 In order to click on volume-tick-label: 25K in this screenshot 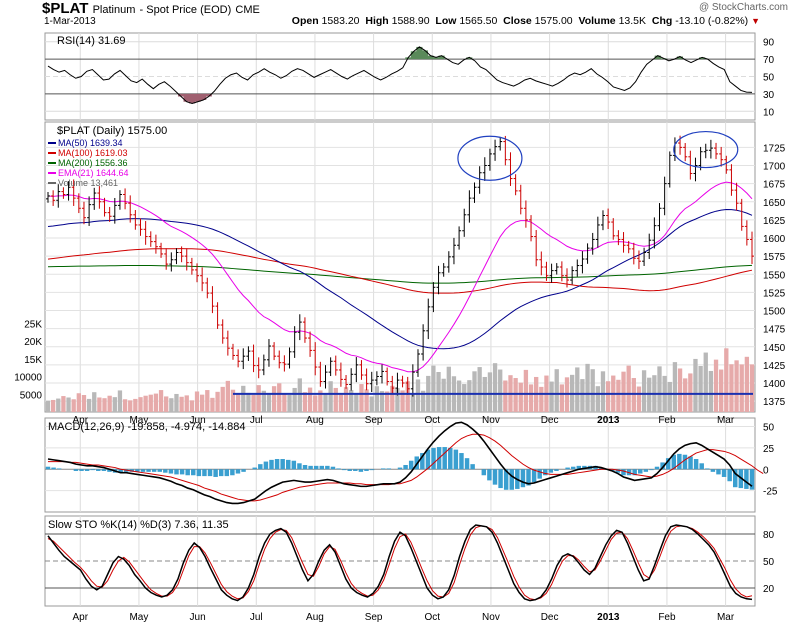, I will do `click(33, 325)`.